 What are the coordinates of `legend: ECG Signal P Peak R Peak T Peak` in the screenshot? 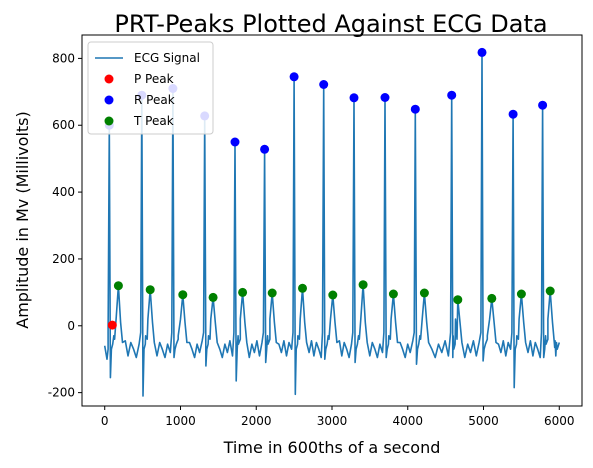 It's located at (150, 88).